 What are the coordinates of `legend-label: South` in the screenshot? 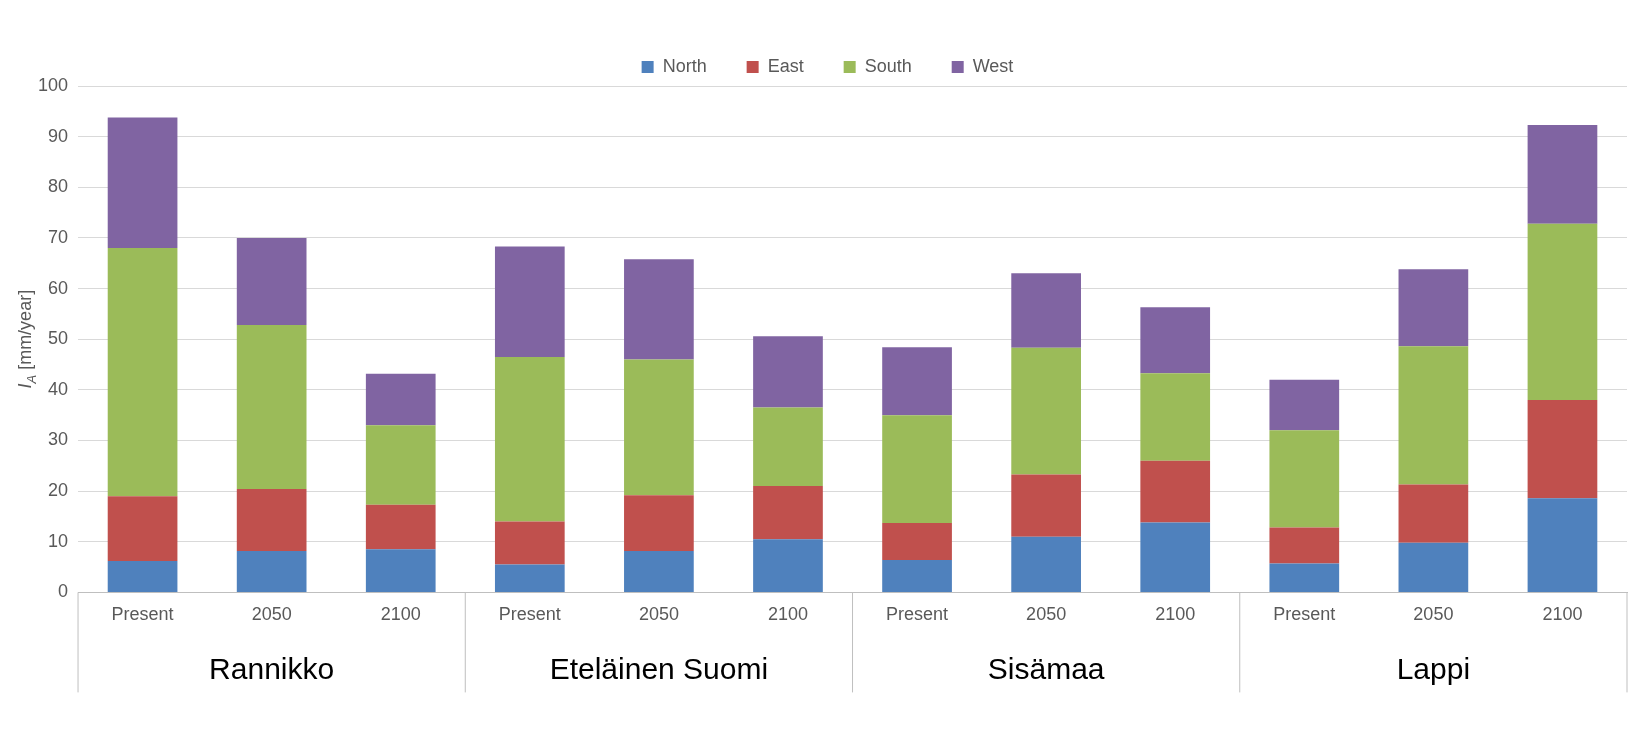 It's located at (888, 65).